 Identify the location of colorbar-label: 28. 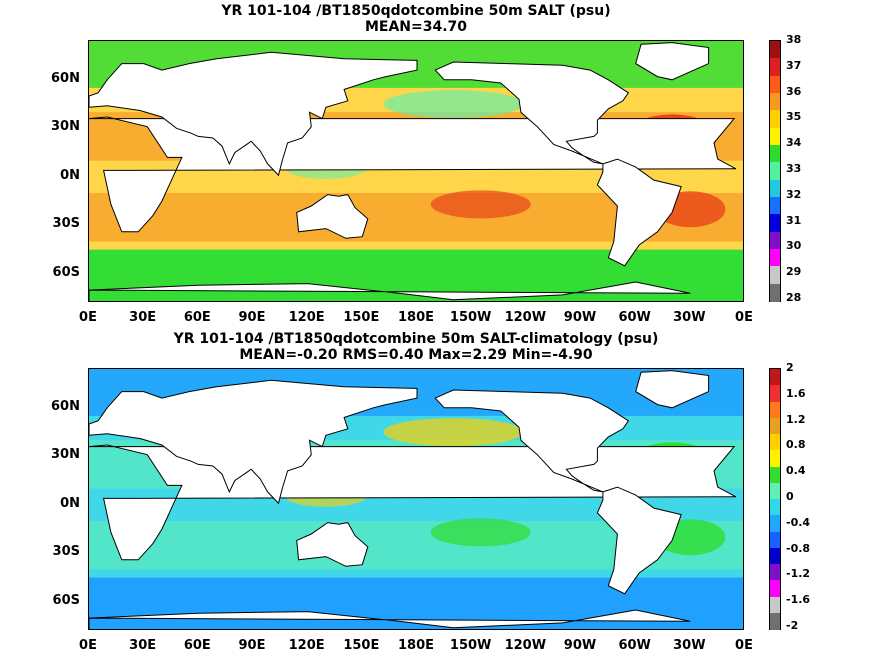
(794, 297).